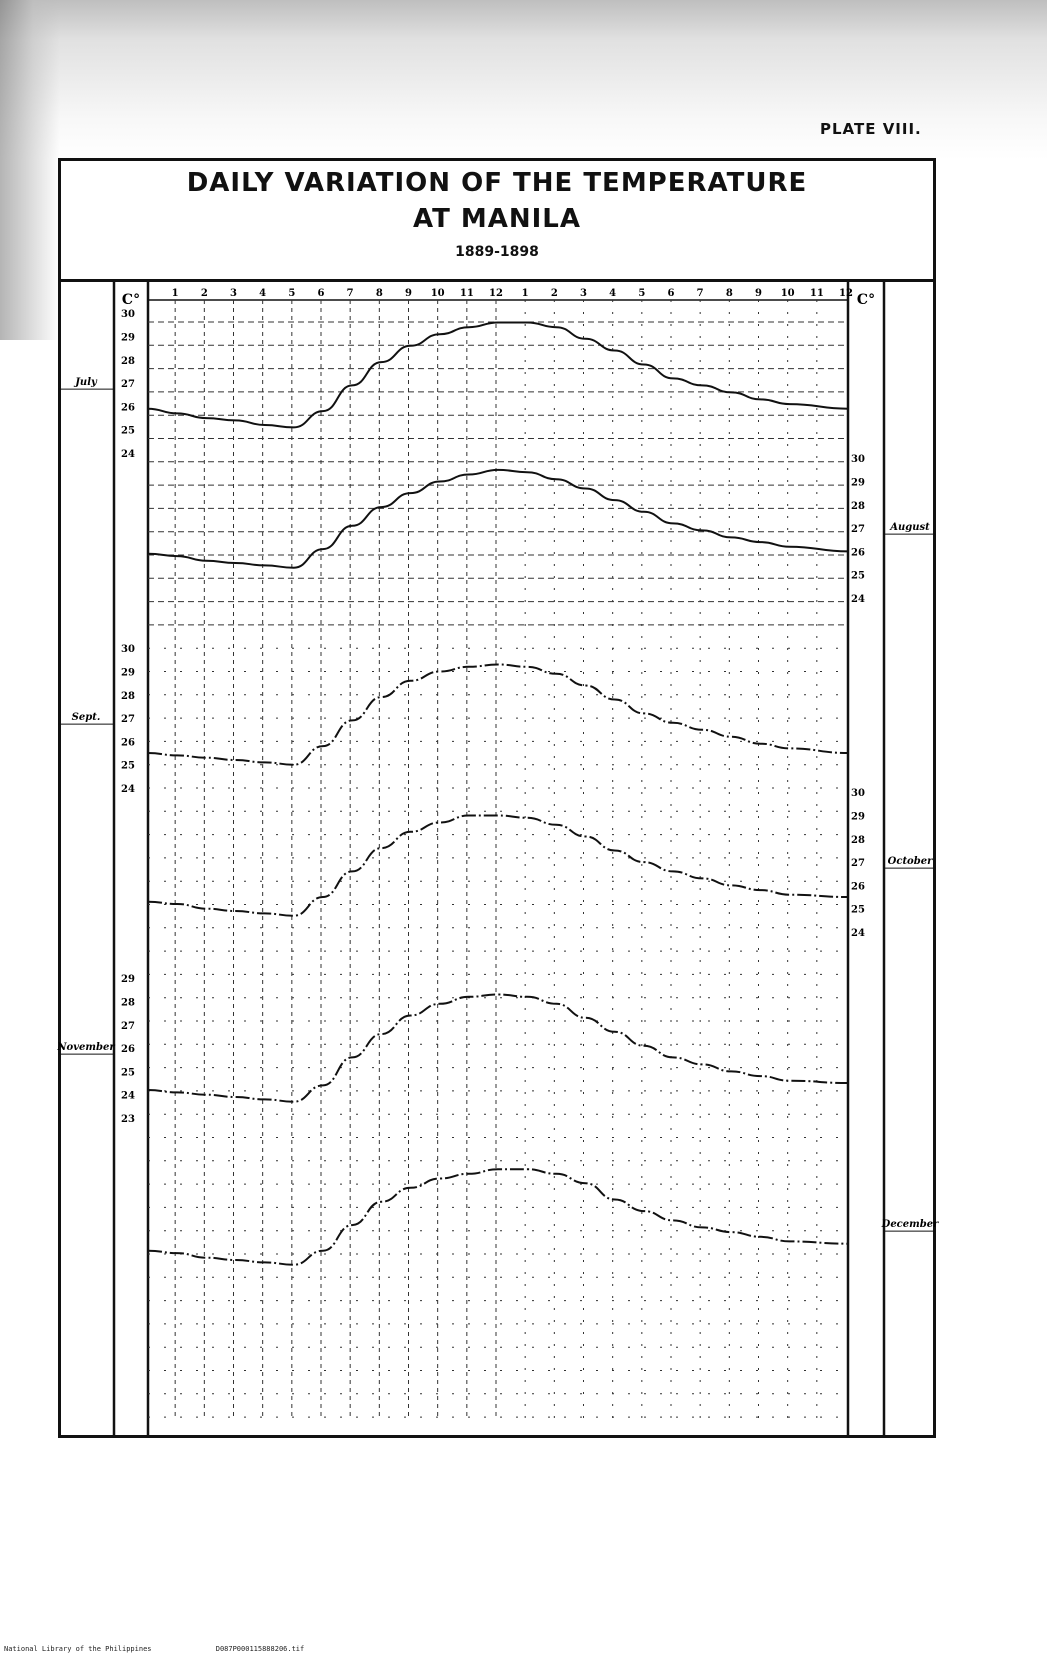 The image size is (1047, 1658). What do you see at coordinates (86, 717) in the screenshot?
I see `month-label: Sept.` at bounding box center [86, 717].